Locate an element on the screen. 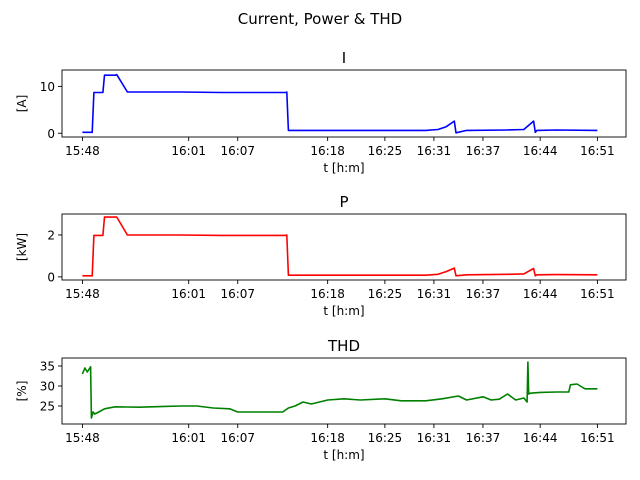 This screenshot has width=640, height=480. subplot-title: P is located at coordinates (343, 202).